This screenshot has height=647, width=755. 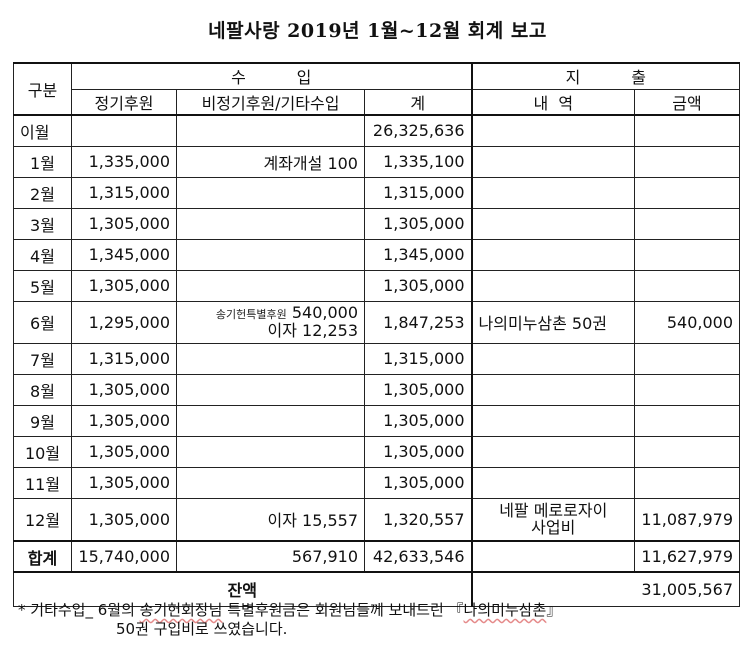 I want to click on row-regular: 1,295,000, so click(x=124, y=322).